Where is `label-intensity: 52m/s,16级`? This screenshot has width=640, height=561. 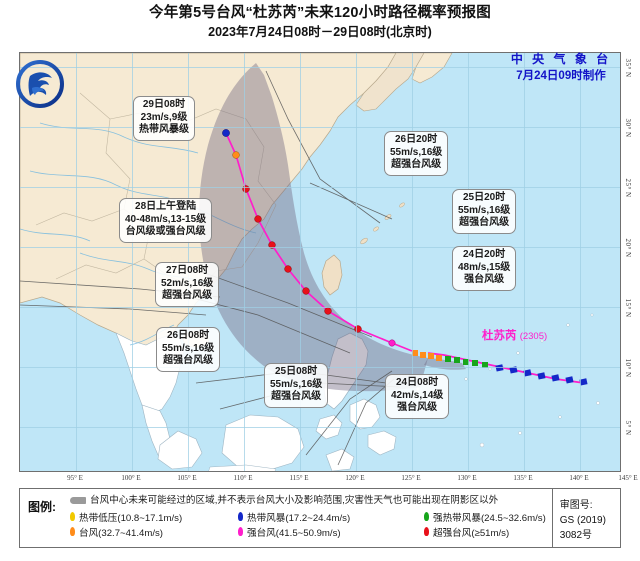
label-intensity: 52m/s,16级 is located at coordinates (187, 283).